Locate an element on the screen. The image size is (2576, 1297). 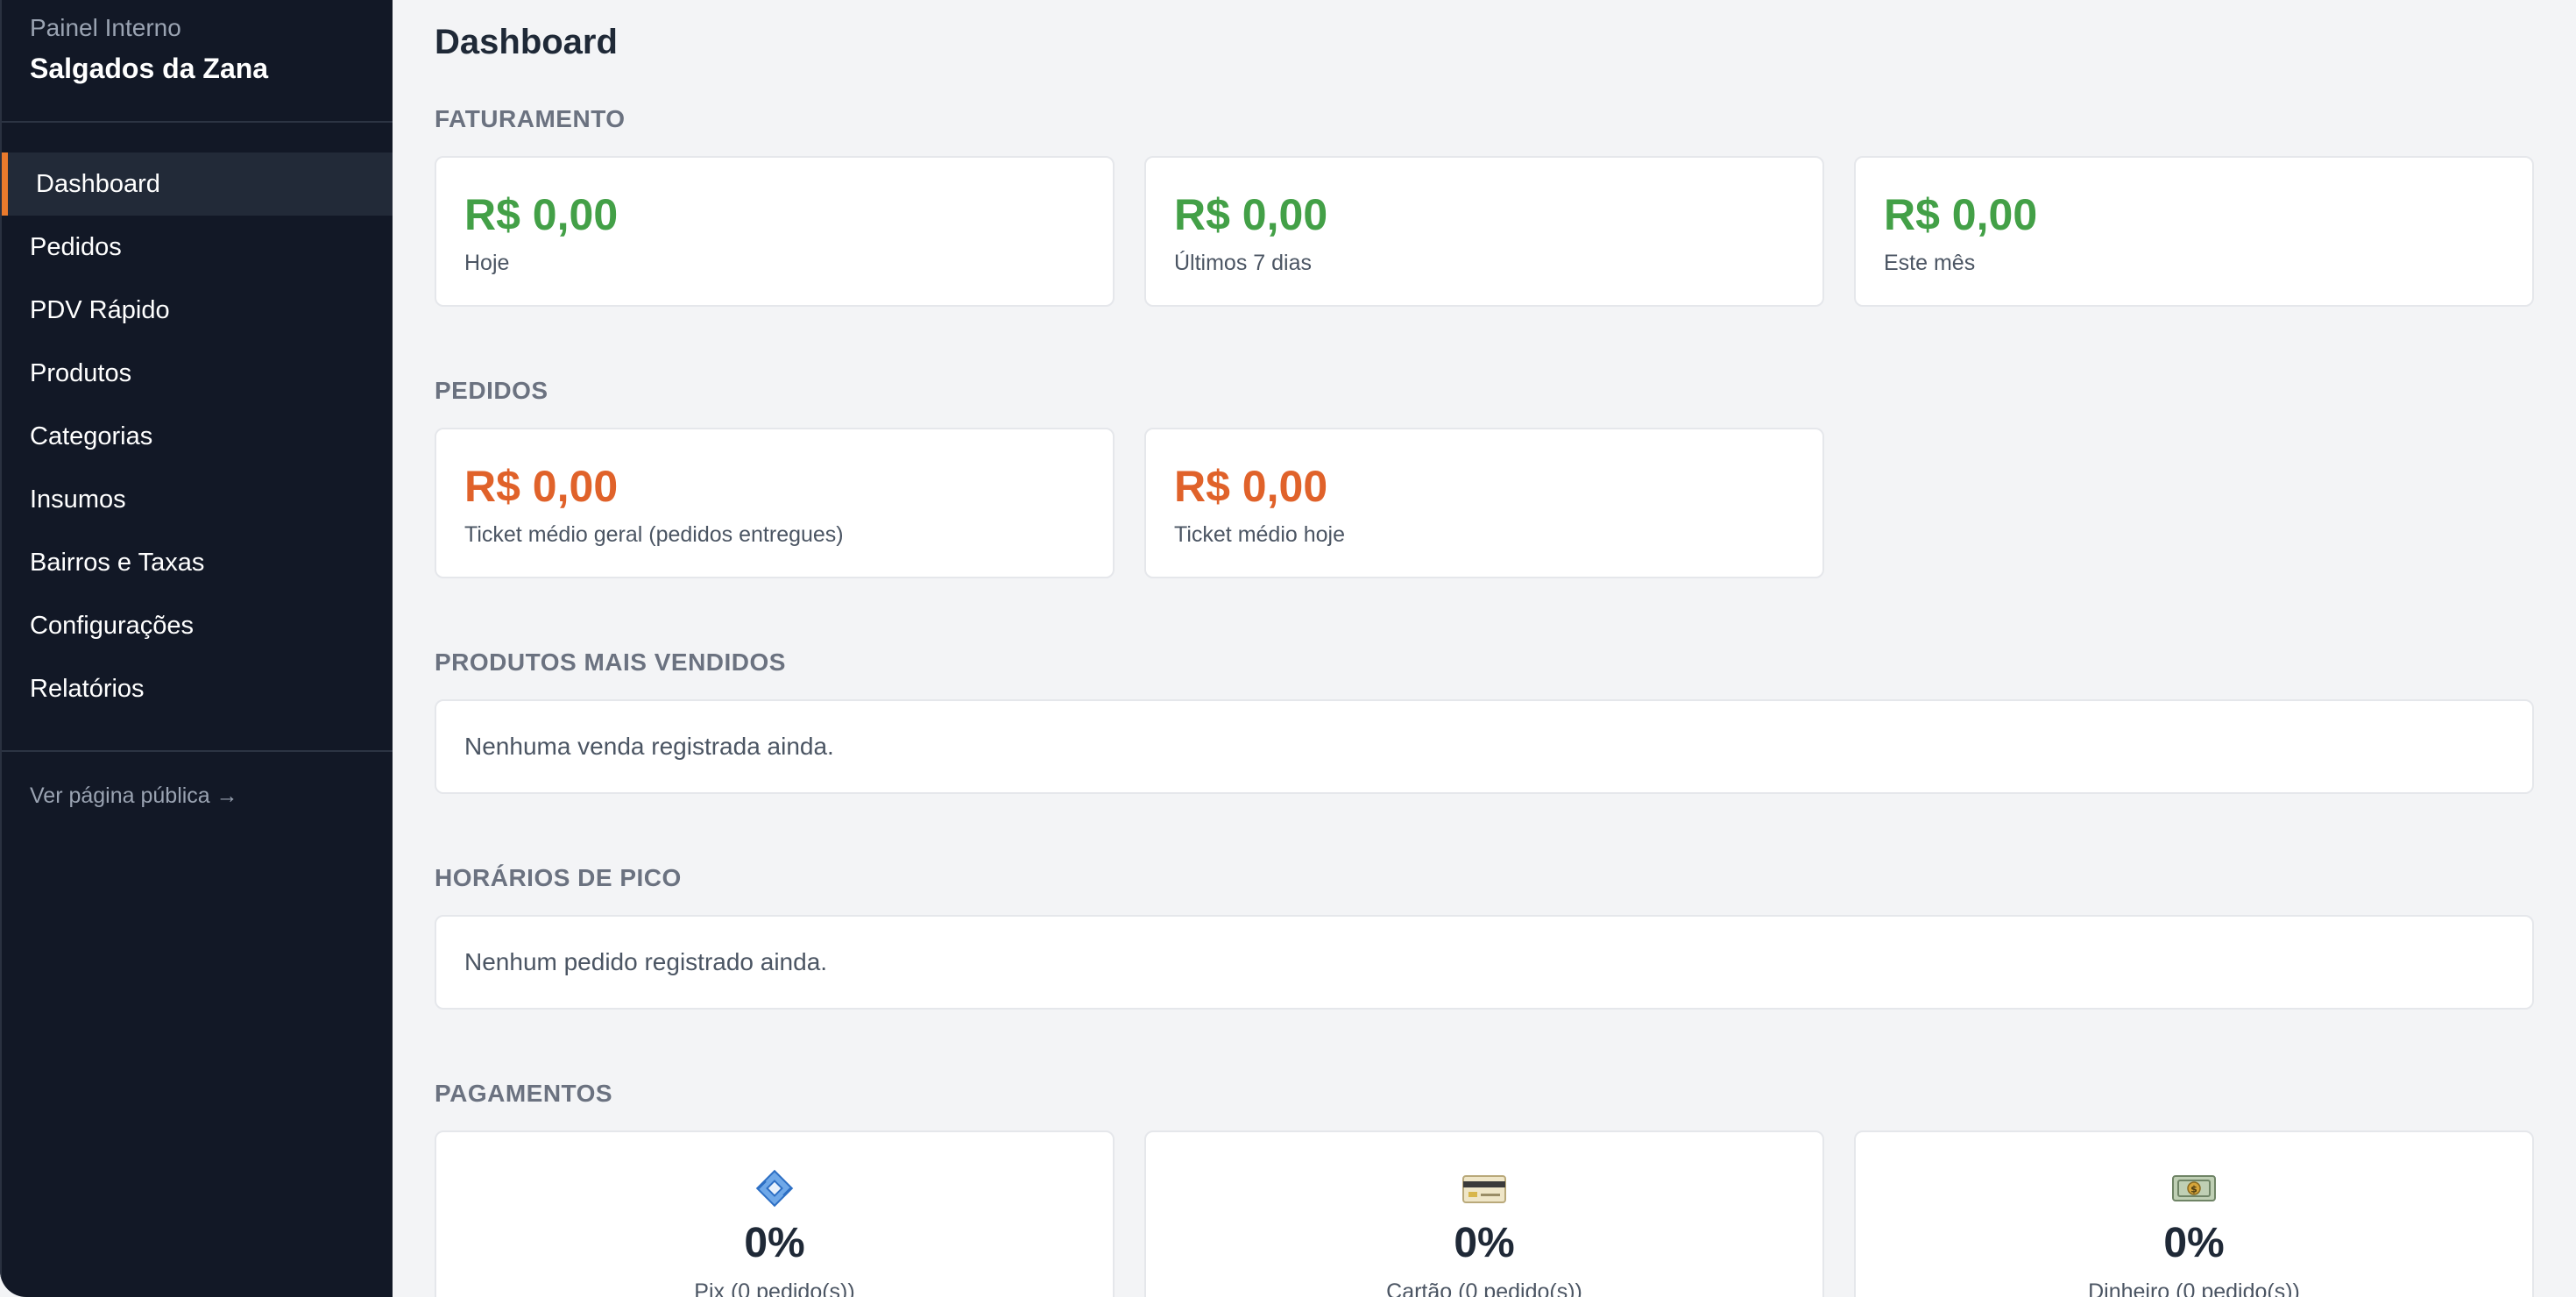
sidebar-item-categorias: Categorias is located at coordinates (91, 436).